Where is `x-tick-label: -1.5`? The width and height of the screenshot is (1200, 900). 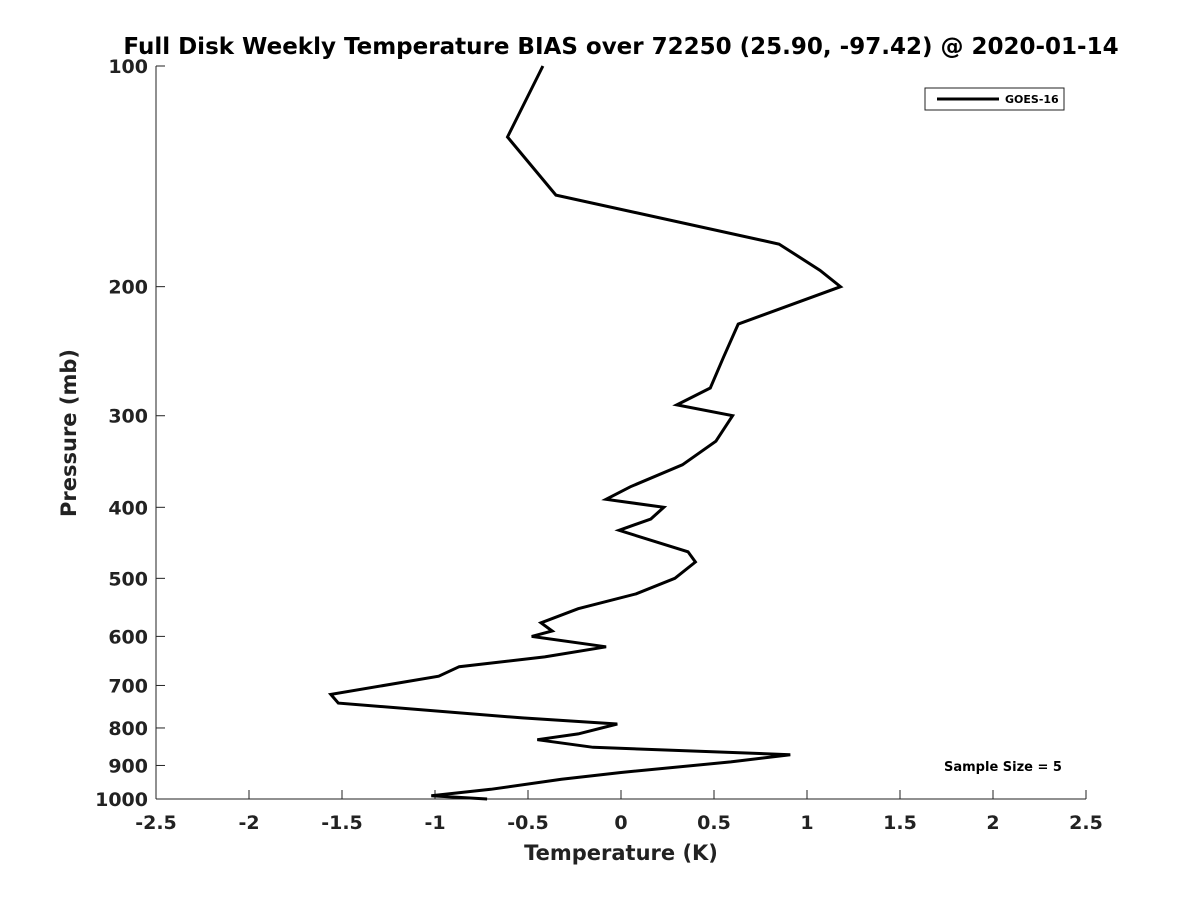
x-tick-label: -1.5 is located at coordinates (342, 823).